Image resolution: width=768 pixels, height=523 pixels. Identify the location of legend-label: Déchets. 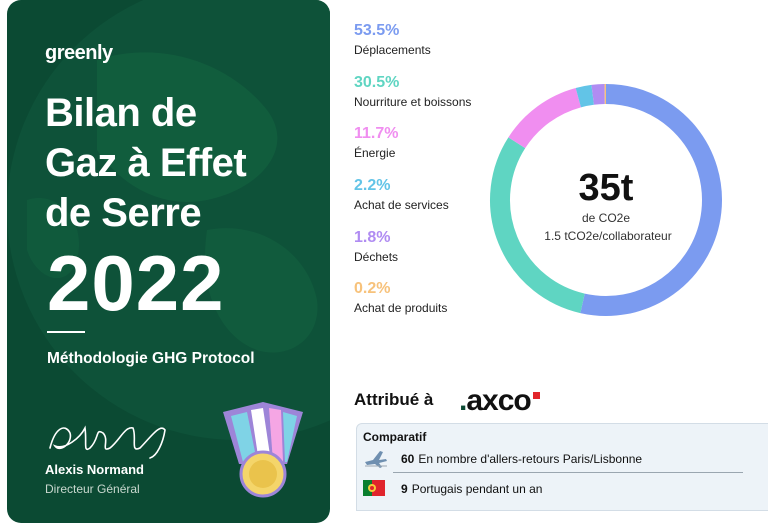
(376, 257).